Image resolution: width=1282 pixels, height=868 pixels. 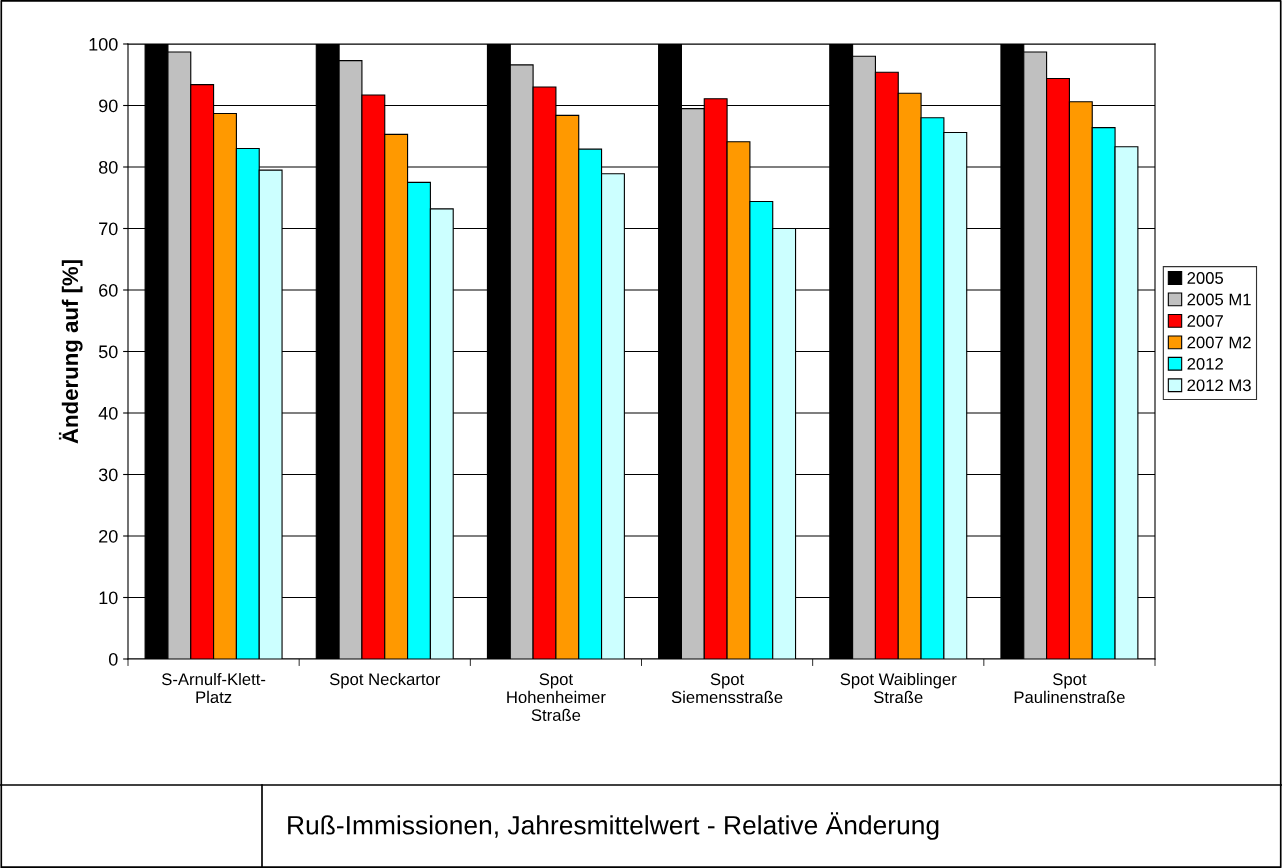 What do you see at coordinates (1219, 385) in the screenshot?
I see `legend-label: 2012 M3` at bounding box center [1219, 385].